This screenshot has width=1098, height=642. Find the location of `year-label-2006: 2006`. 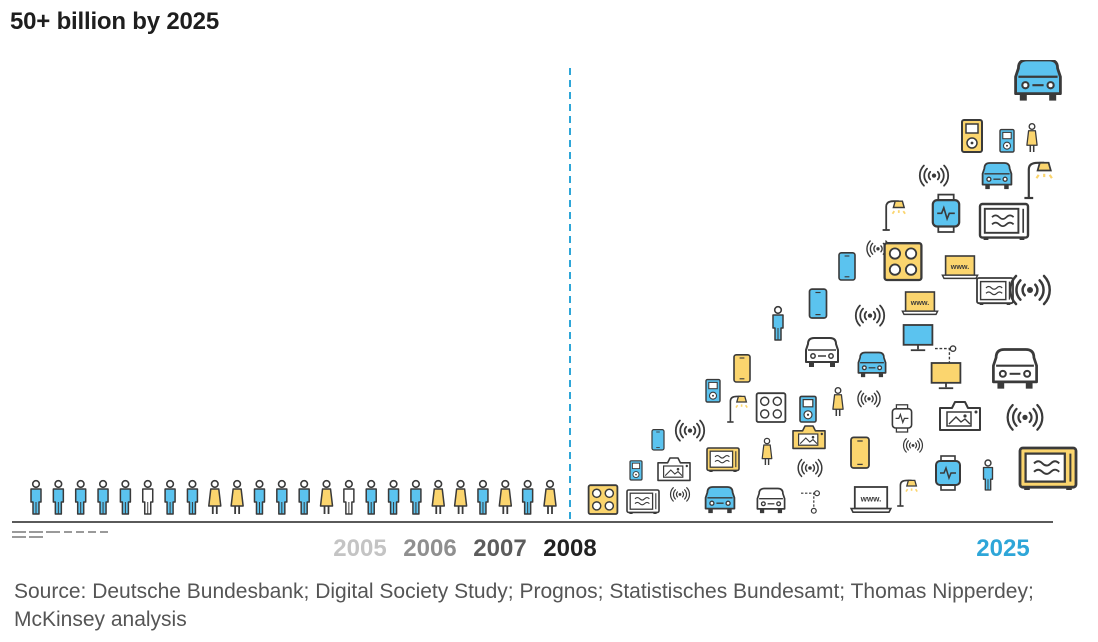

year-label-2006: 2006 is located at coordinates (429, 547).